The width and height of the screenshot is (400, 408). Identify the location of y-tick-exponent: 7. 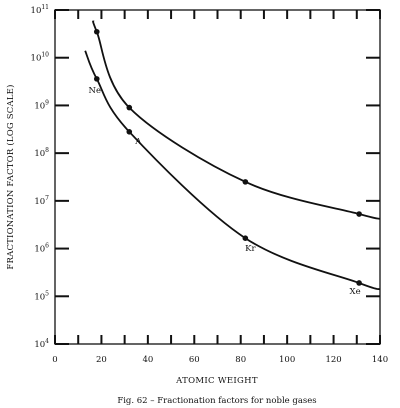
(47, 198).